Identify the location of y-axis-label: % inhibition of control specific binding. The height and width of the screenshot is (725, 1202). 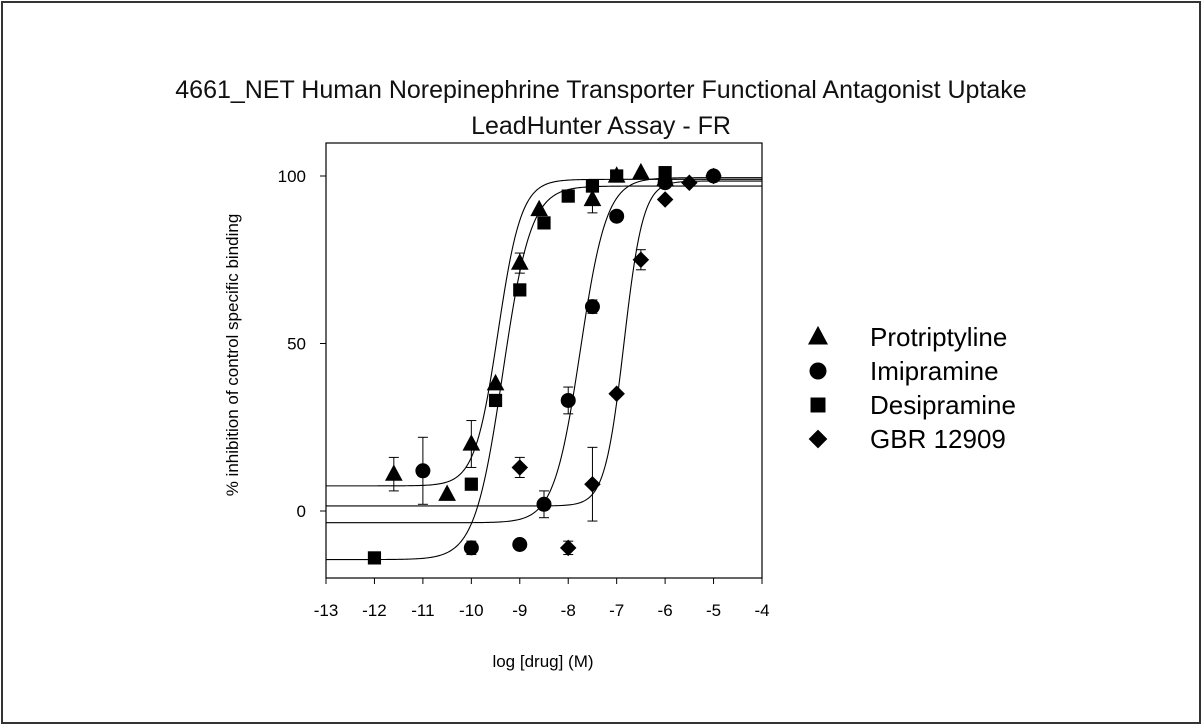
(232, 355).